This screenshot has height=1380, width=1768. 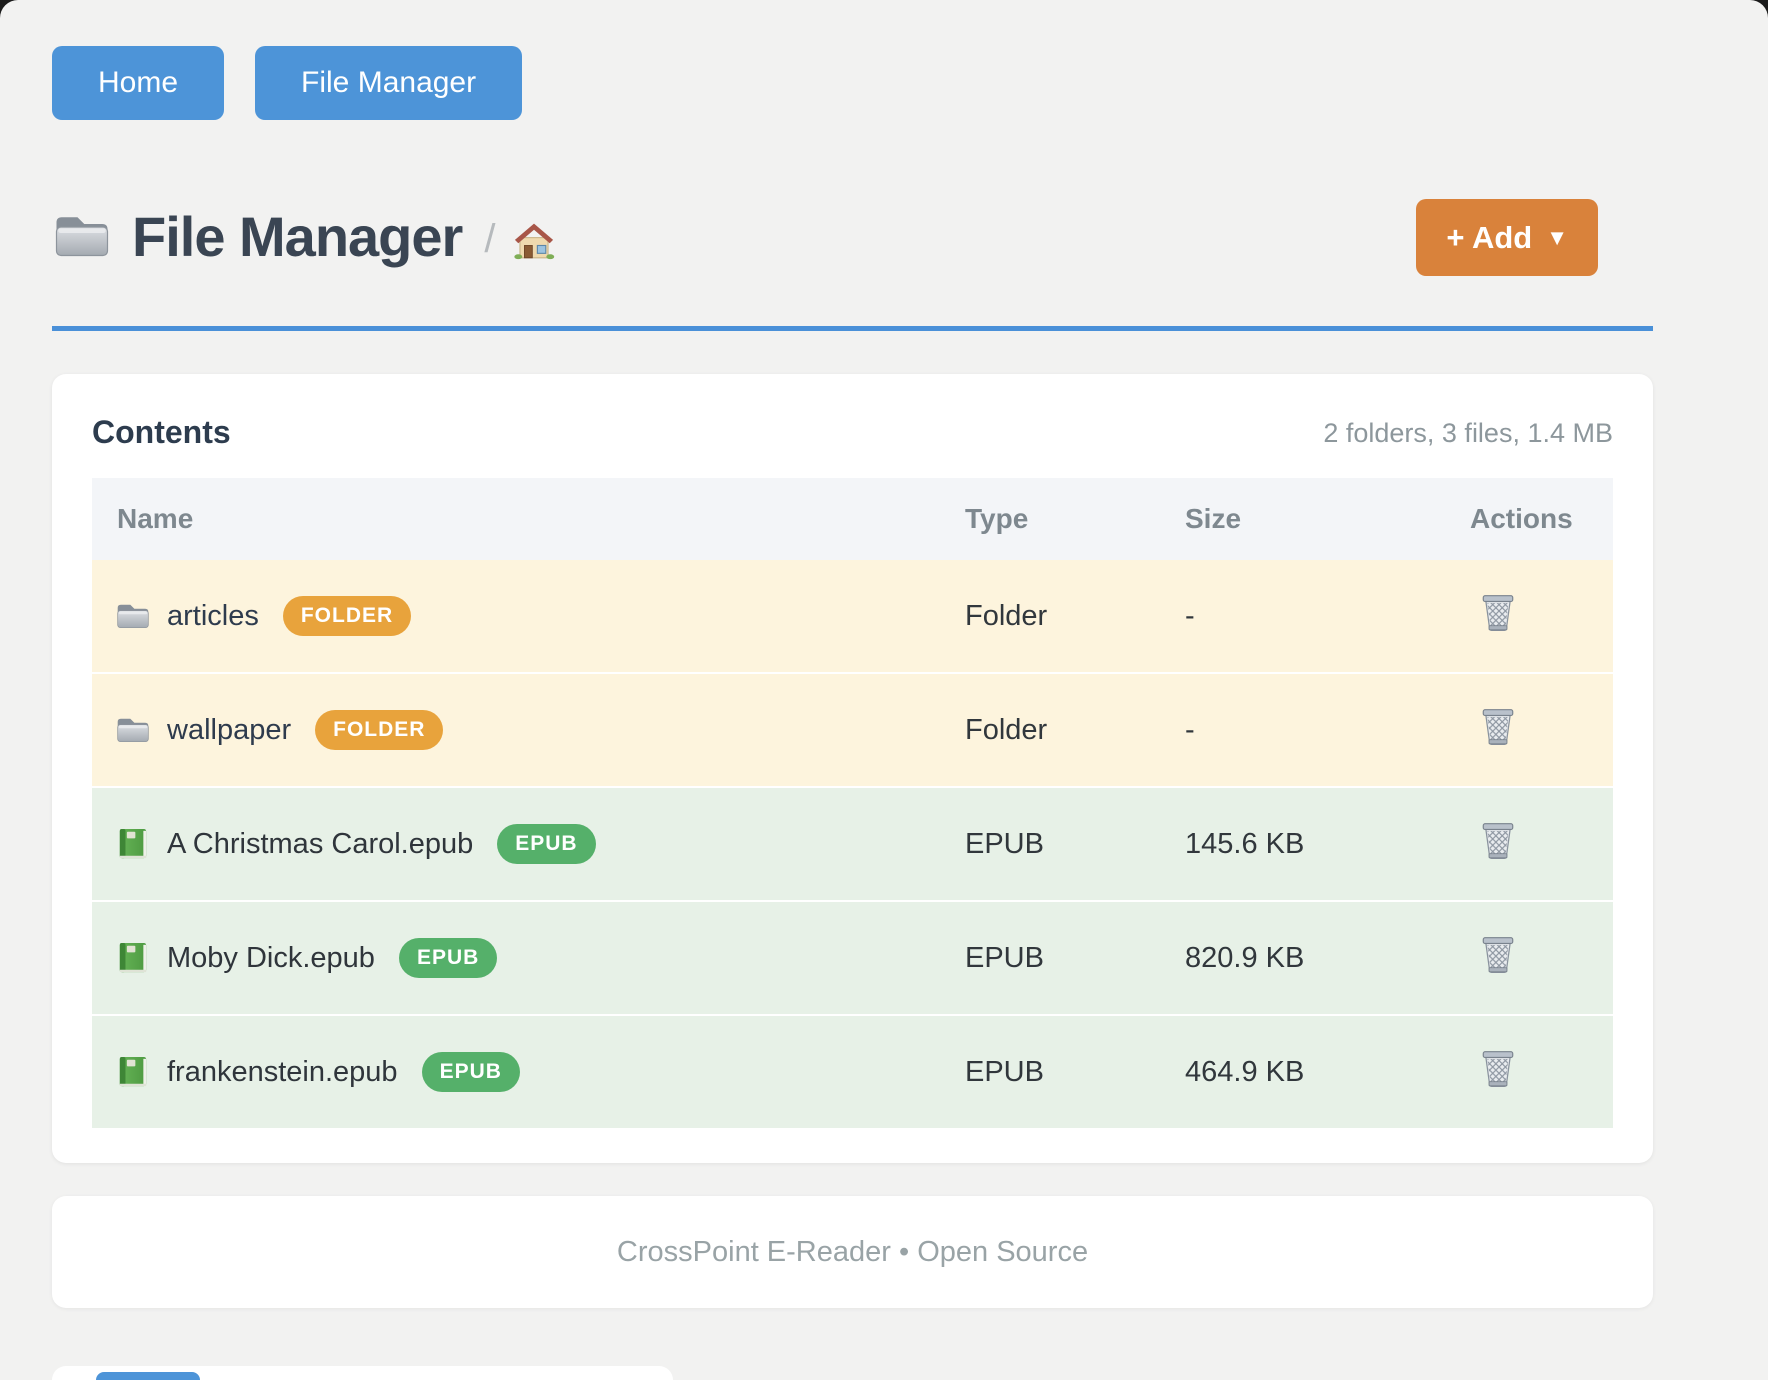 What do you see at coordinates (852, 519) in the screenshot?
I see `table-header-row: Name Type Size Actions` at bounding box center [852, 519].